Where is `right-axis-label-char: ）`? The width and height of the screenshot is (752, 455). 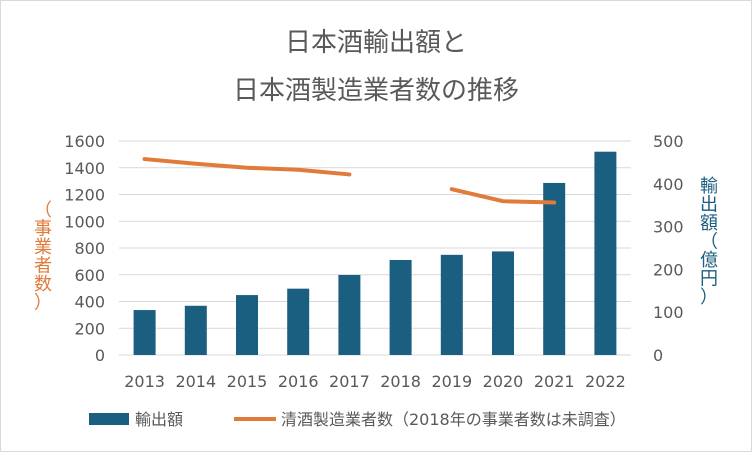 right-axis-label-char: ） is located at coordinates (709, 297).